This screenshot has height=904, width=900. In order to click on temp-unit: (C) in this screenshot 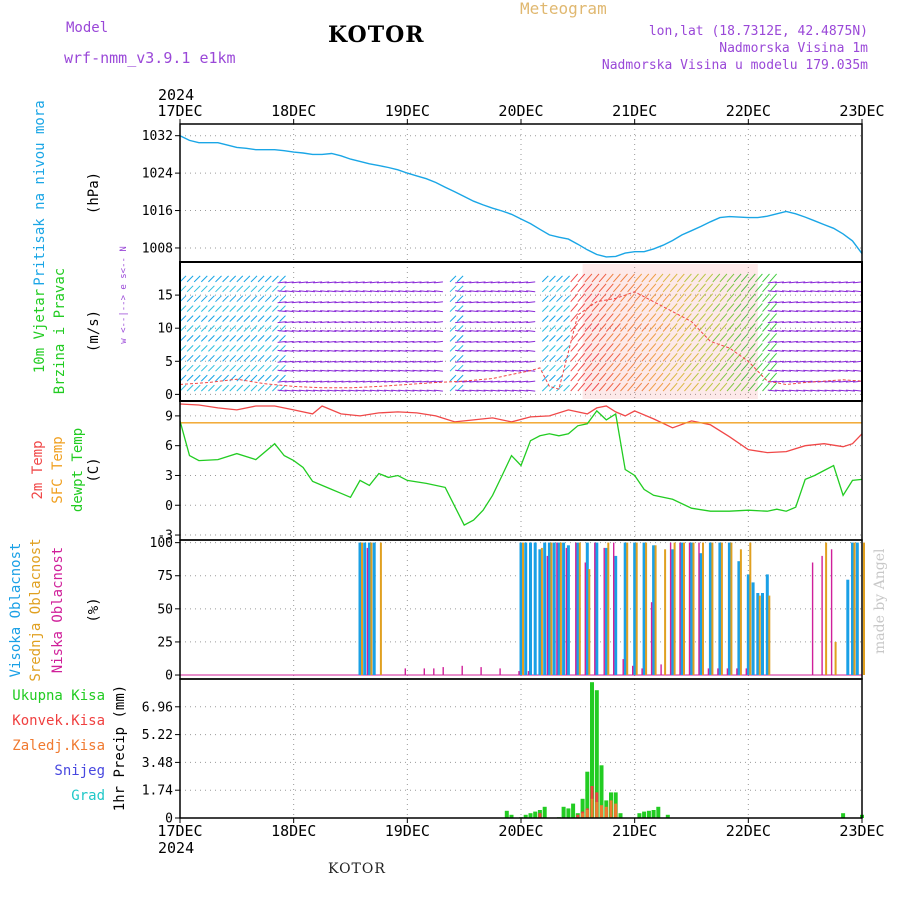, I will do `click(94, 469)`.